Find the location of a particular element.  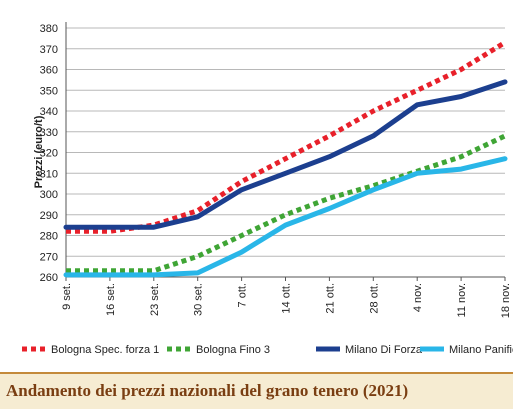

y-tick-labels: 260 270 280 290 300 310 320 330 340 350 360 370 380 is located at coordinates (49, 153).